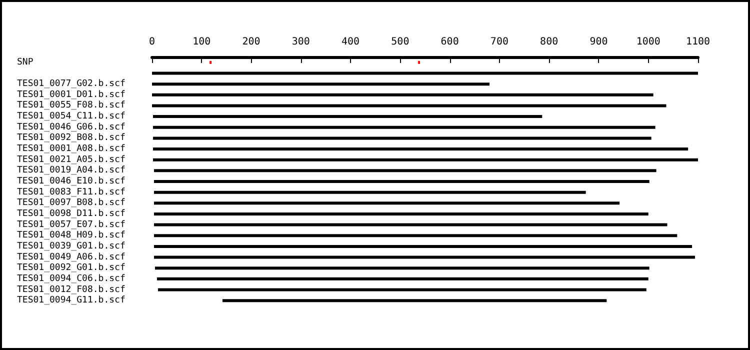  What do you see at coordinates (152, 42) in the screenshot?
I see `x-tick-label: 0` at bounding box center [152, 42].